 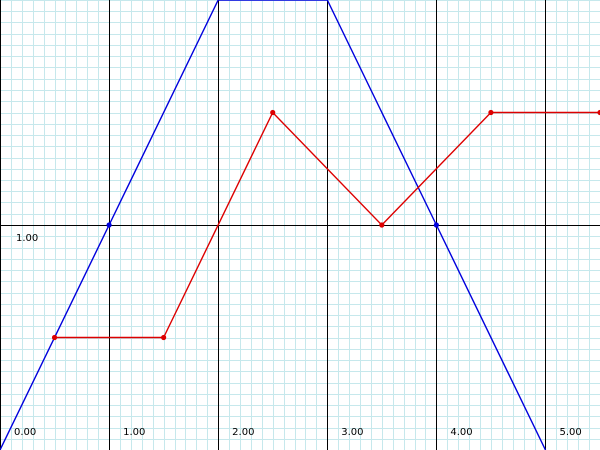 What do you see at coordinates (25, 432) in the screenshot?
I see `x-tick-label: 0.00` at bounding box center [25, 432].